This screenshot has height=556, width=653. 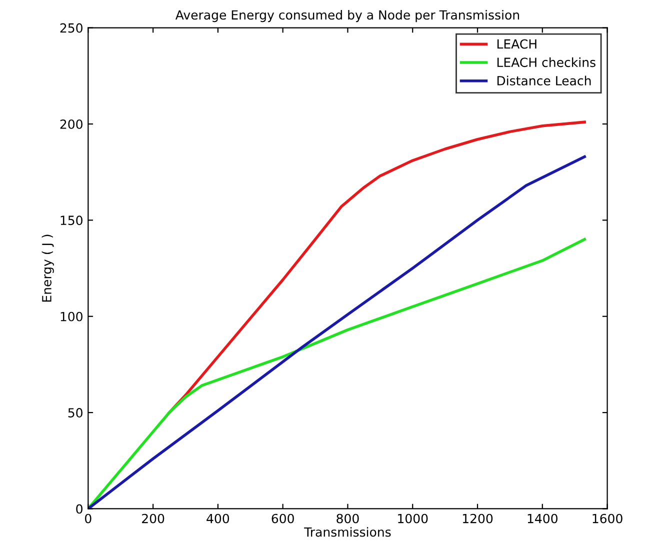 What do you see at coordinates (544, 81) in the screenshot?
I see `legend-label: Distance Leach` at bounding box center [544, 81].